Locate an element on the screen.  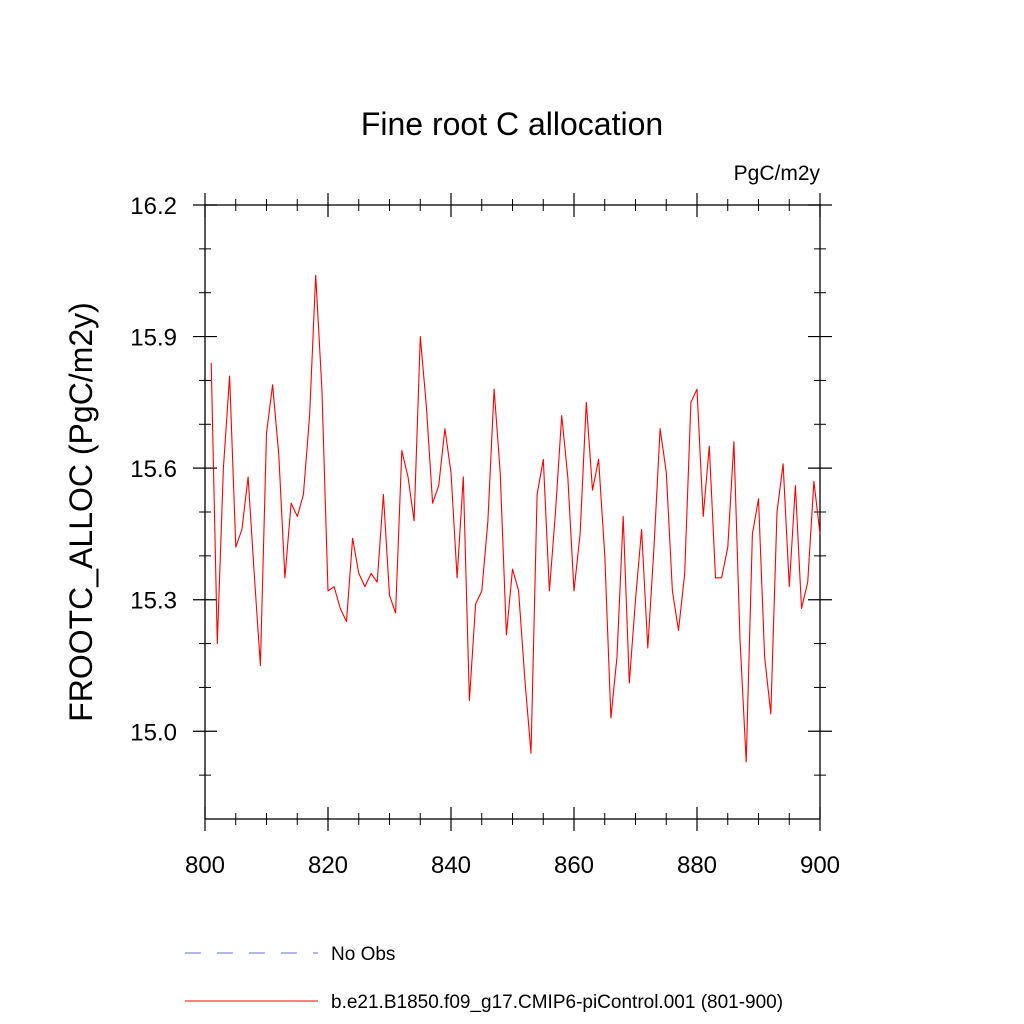
x-tick-label: 840 is located at coordinates (451, 865).